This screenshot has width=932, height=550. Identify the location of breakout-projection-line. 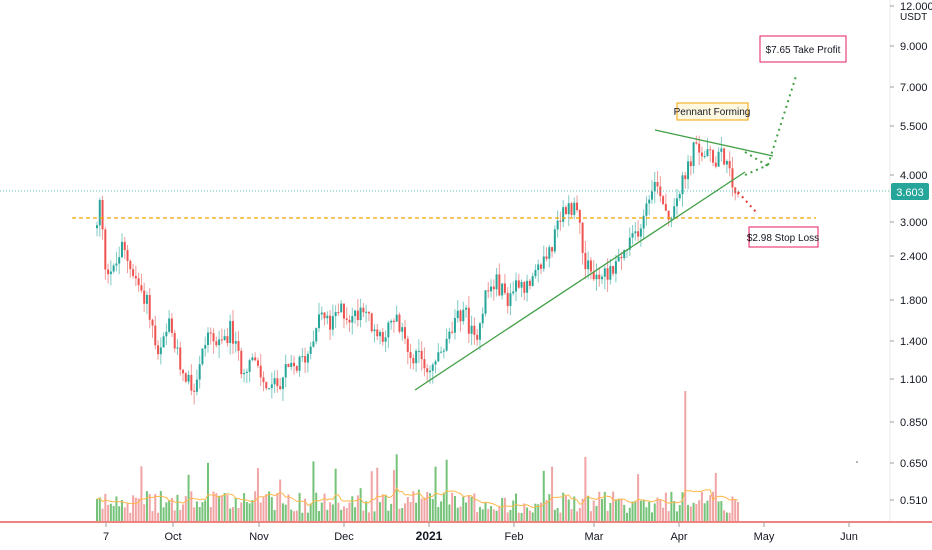
(756, 170).